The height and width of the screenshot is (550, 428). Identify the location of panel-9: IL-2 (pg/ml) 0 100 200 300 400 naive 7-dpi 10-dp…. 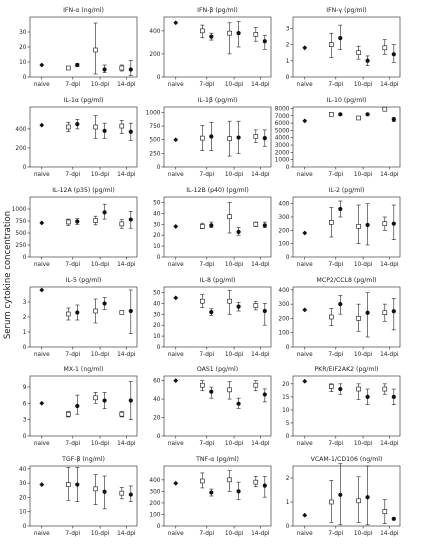
(339, 227).